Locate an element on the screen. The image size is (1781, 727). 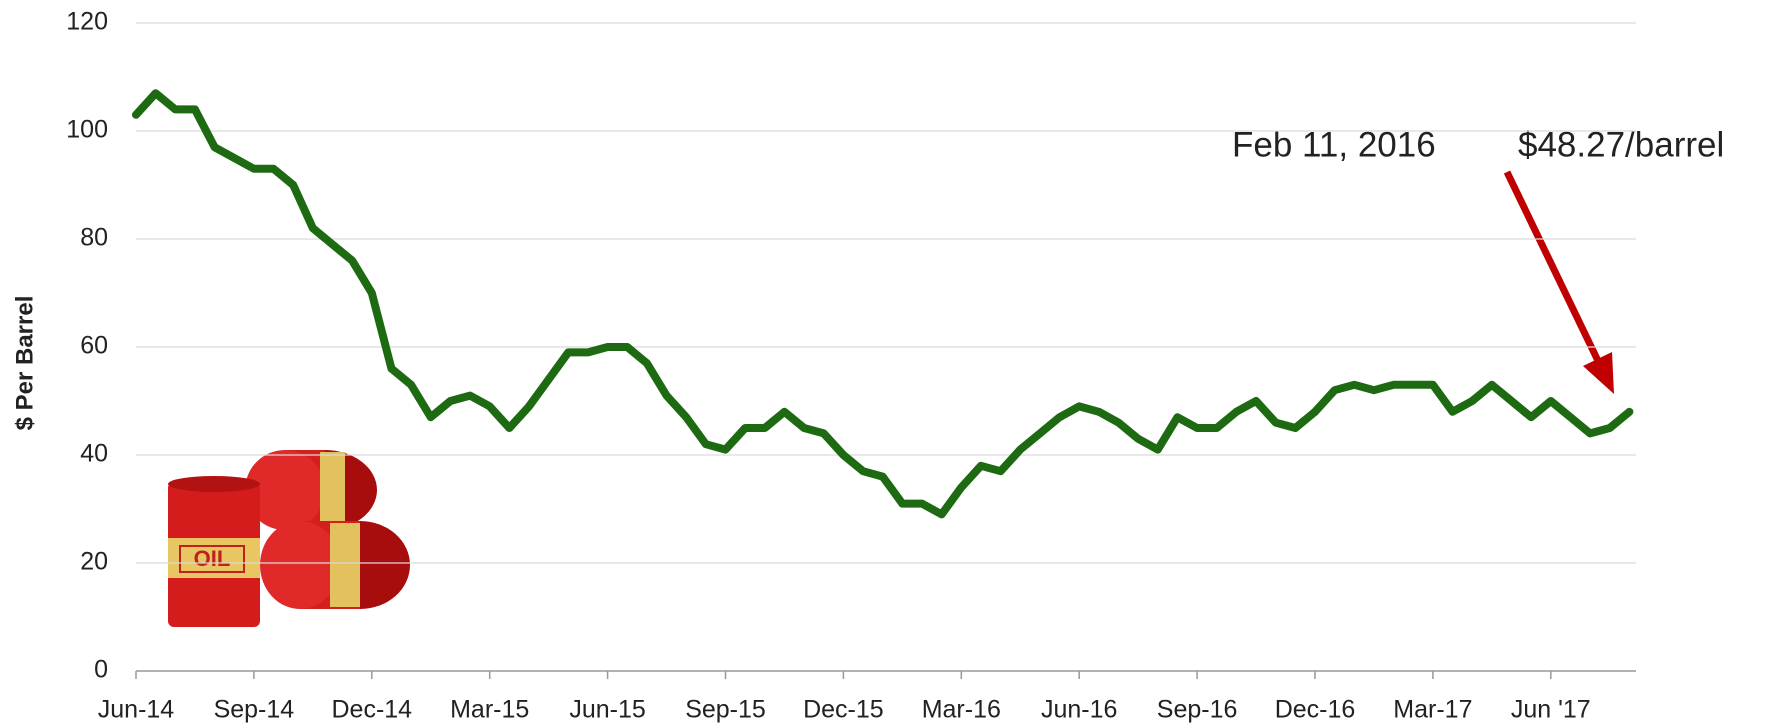
y-tick-label: 100 is located at coordinates (87, 130).